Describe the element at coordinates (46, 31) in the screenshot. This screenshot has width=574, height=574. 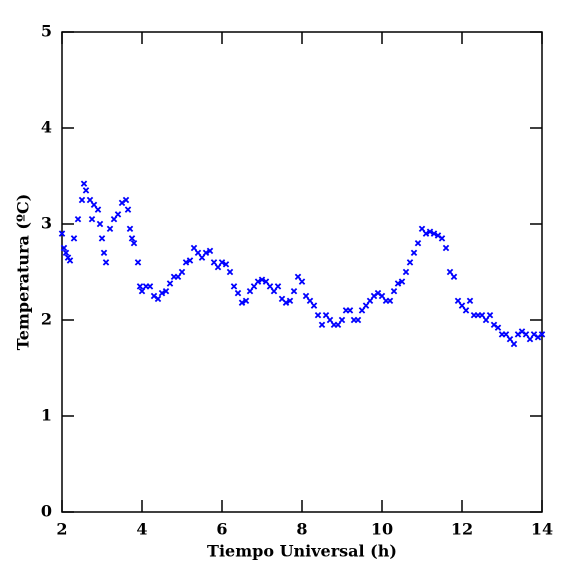
I see `y-tick-label: 5` at that location.